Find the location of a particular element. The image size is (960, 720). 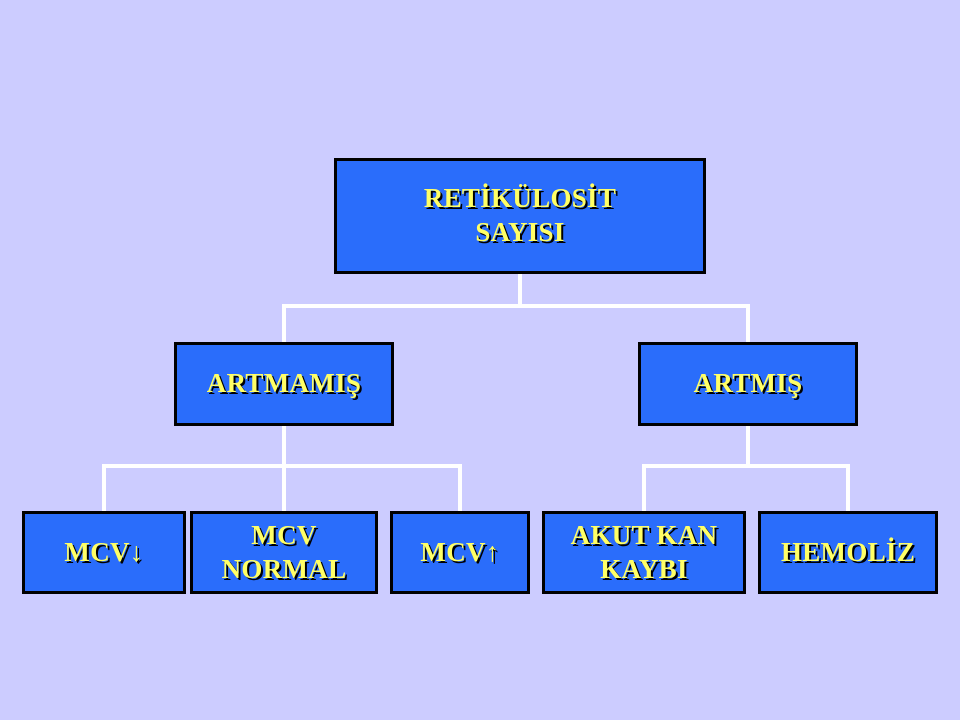

branch-node-artmamis: ARTMAMIŞ is located at coordinates (284, 384).